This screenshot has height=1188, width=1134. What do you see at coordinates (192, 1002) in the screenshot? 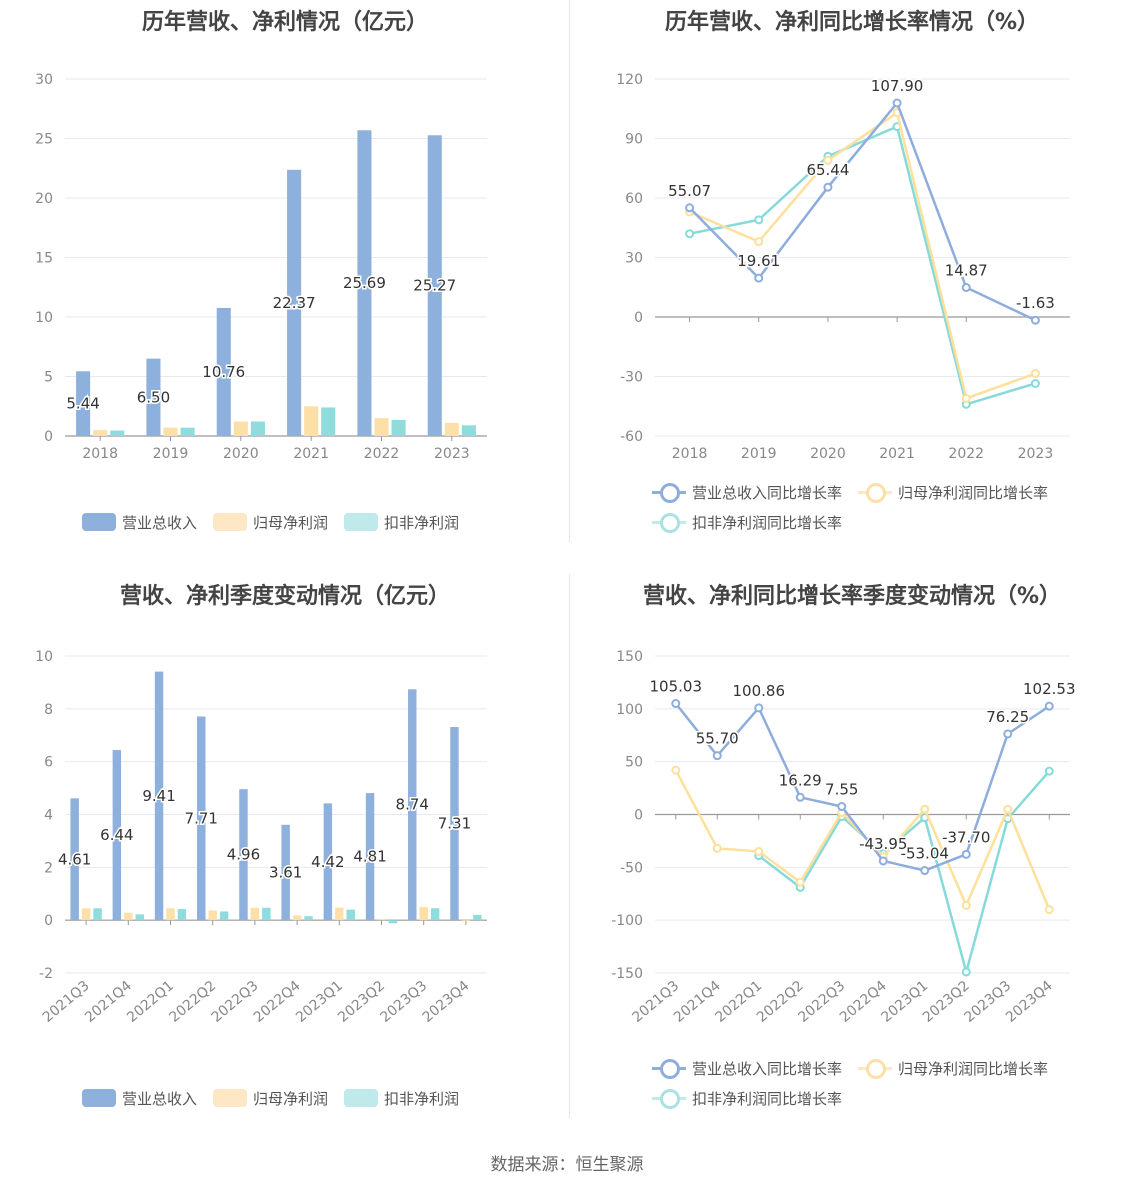
I see `x-tick-label: 2022Q2` at bounding box center [192, 1002].